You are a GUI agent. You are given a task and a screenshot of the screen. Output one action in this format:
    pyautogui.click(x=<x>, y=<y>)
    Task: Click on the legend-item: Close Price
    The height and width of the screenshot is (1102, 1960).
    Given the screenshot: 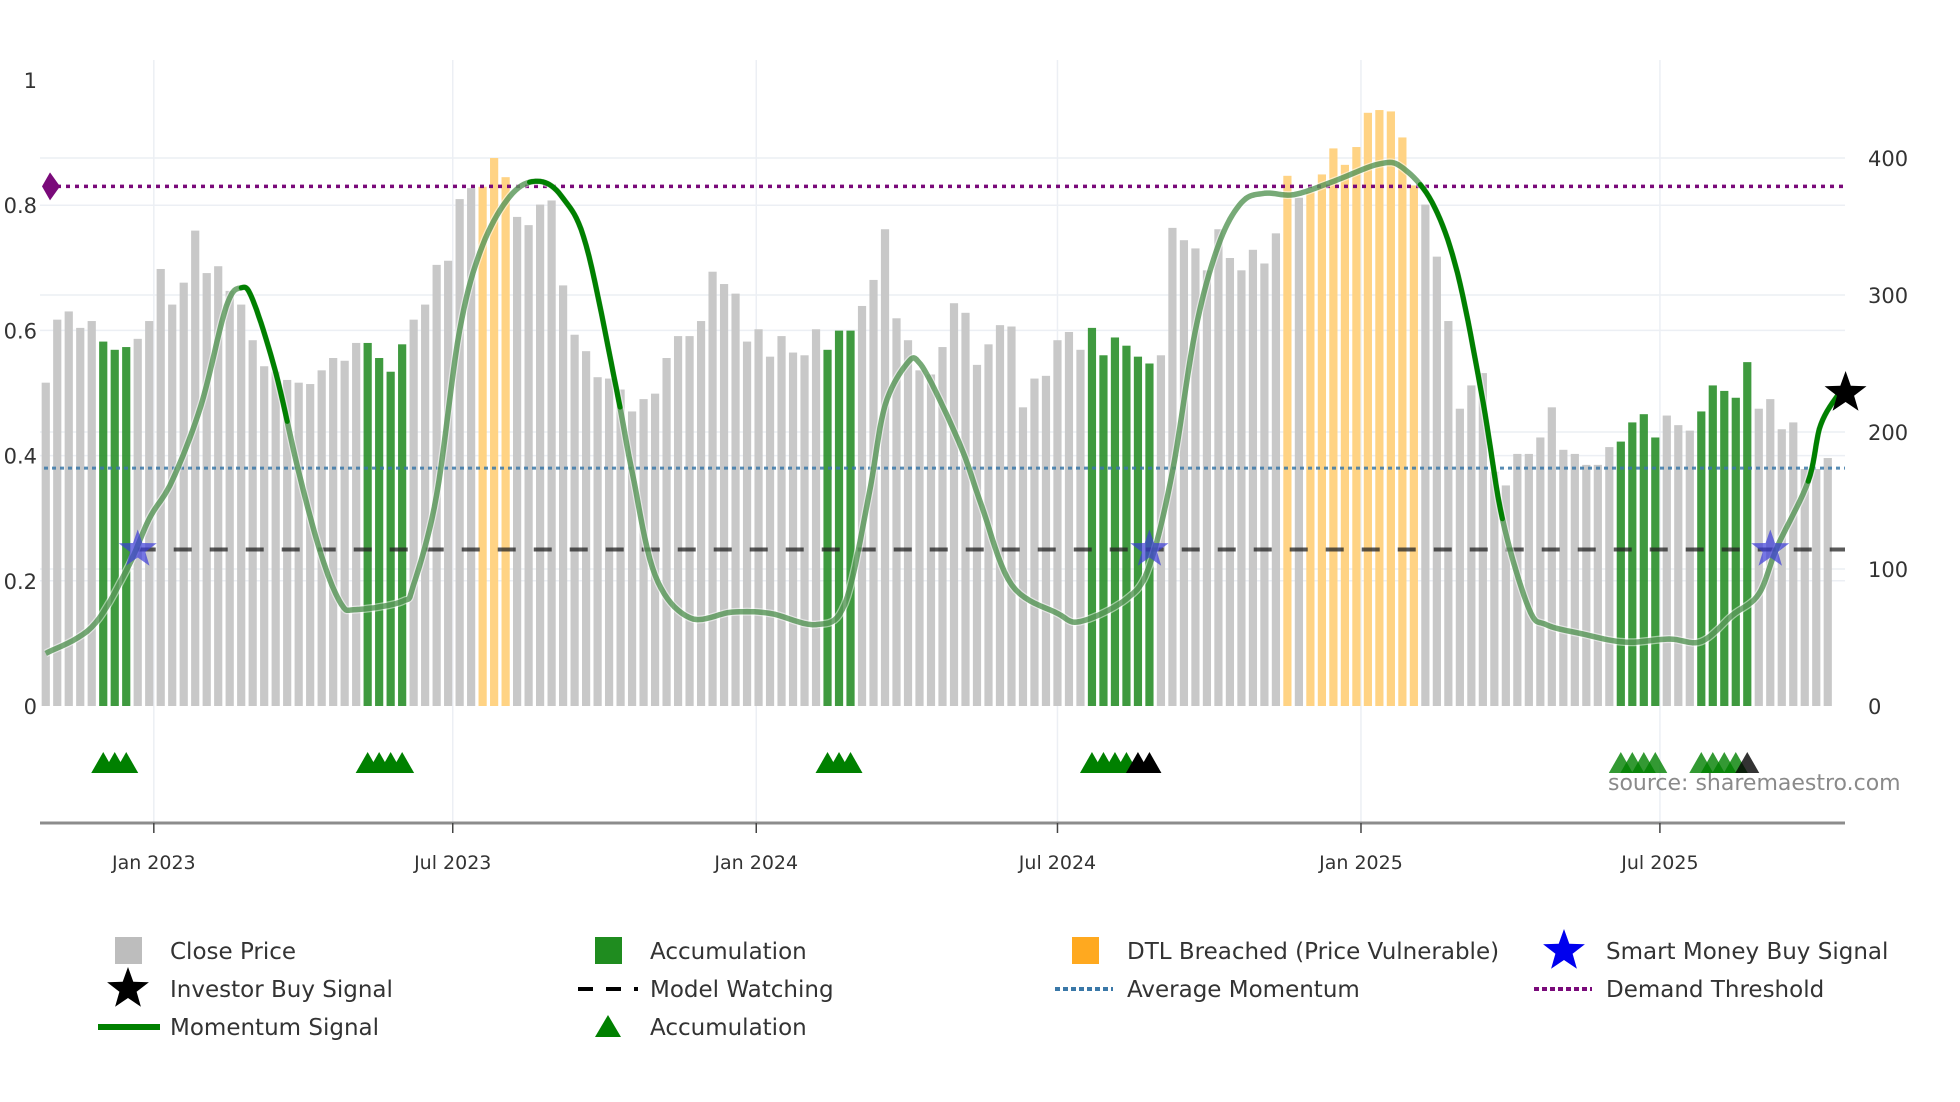 What is the action you would take?
    pyautogui.click(x=205, y=951)
    